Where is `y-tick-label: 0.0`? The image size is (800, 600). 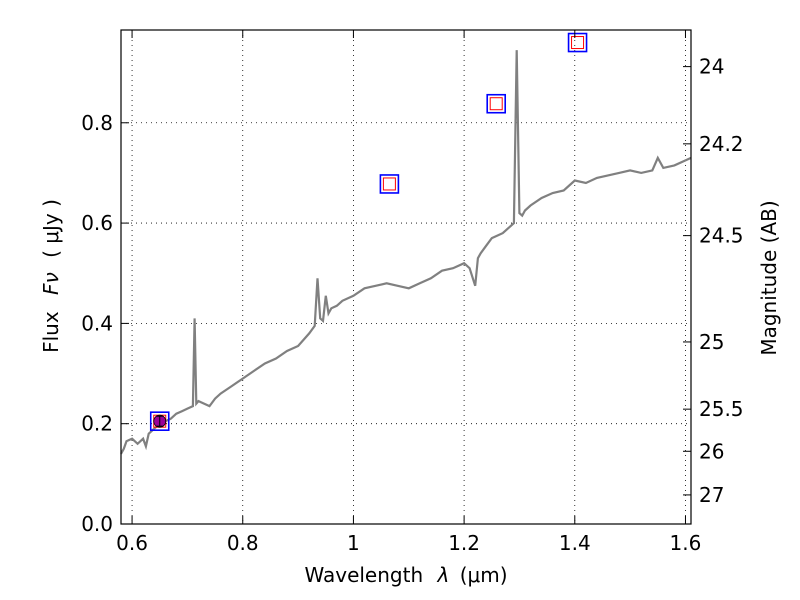
y-tick-label: 0.0 is located at coordinates (97, 524).